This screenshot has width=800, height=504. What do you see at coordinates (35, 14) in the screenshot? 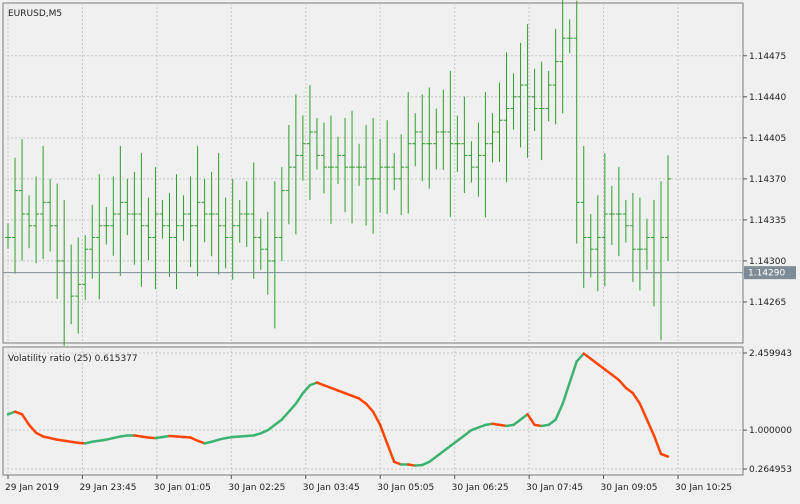
I see `symbol-label: EURUSD,M5` at bounding box center [35, 14].